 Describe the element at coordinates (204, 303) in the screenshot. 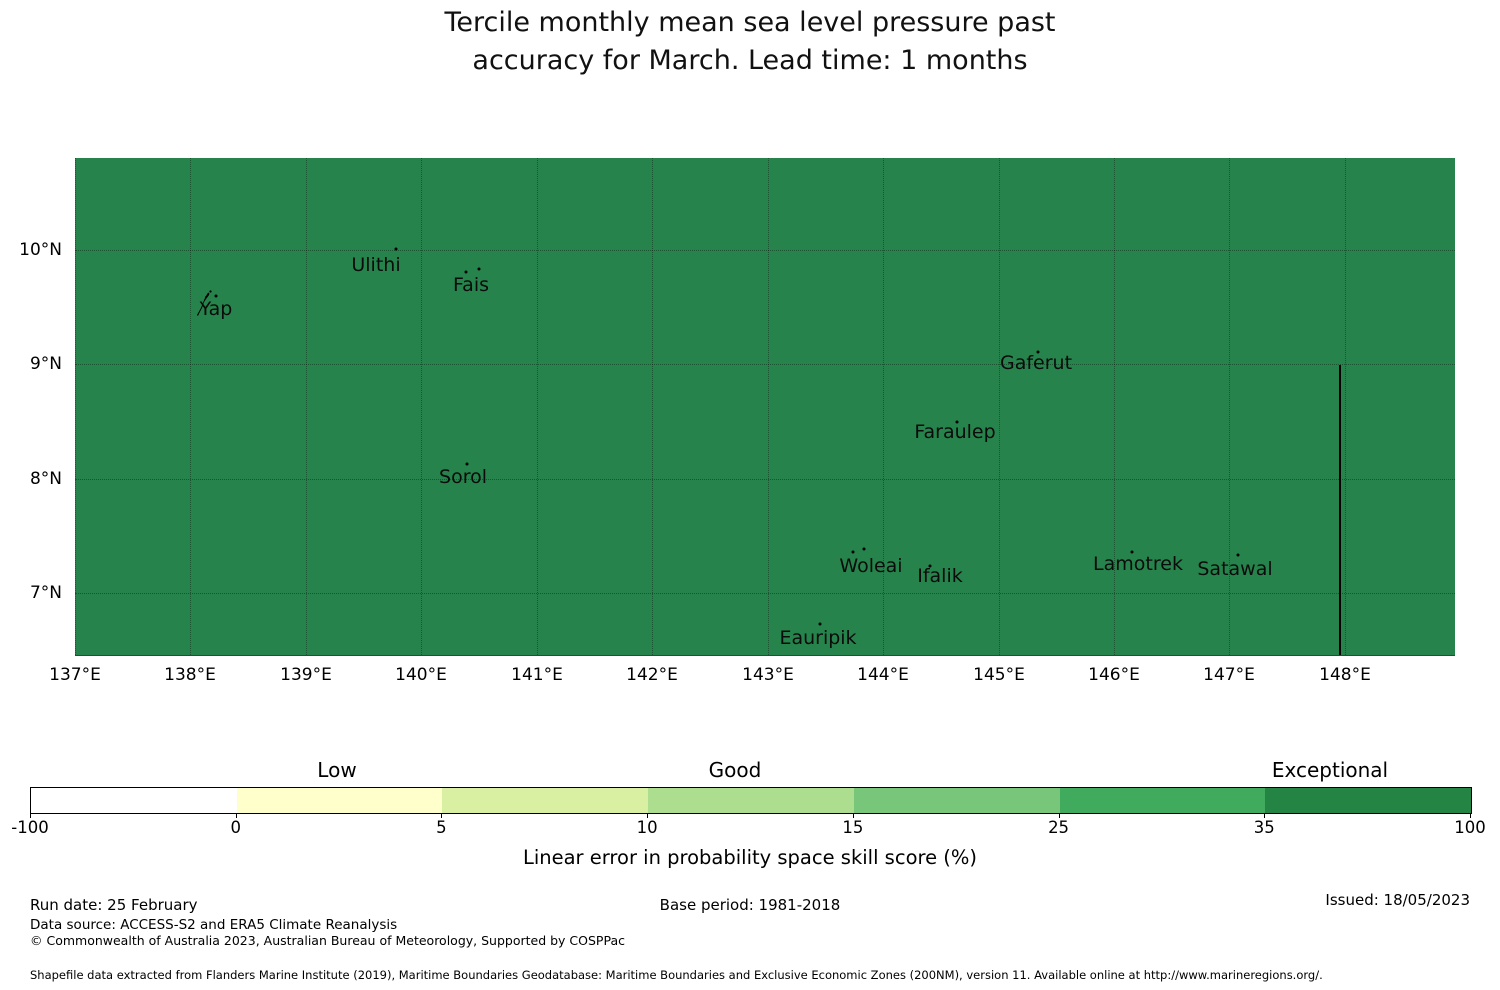

I see `yap-island-shape-icon` at that location.